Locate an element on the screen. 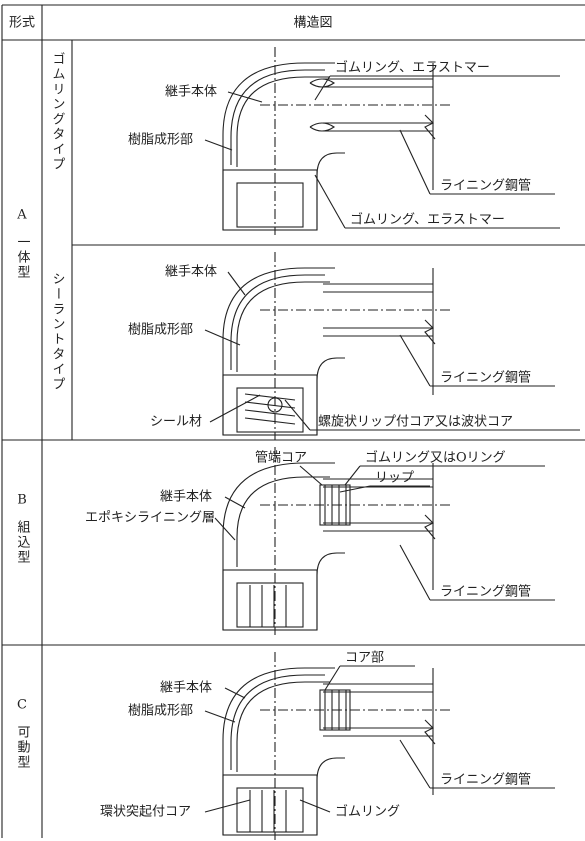 Image resolution: width=585 pixels, height=841 pixels. label: リップ is located at coordinates (394, 478).